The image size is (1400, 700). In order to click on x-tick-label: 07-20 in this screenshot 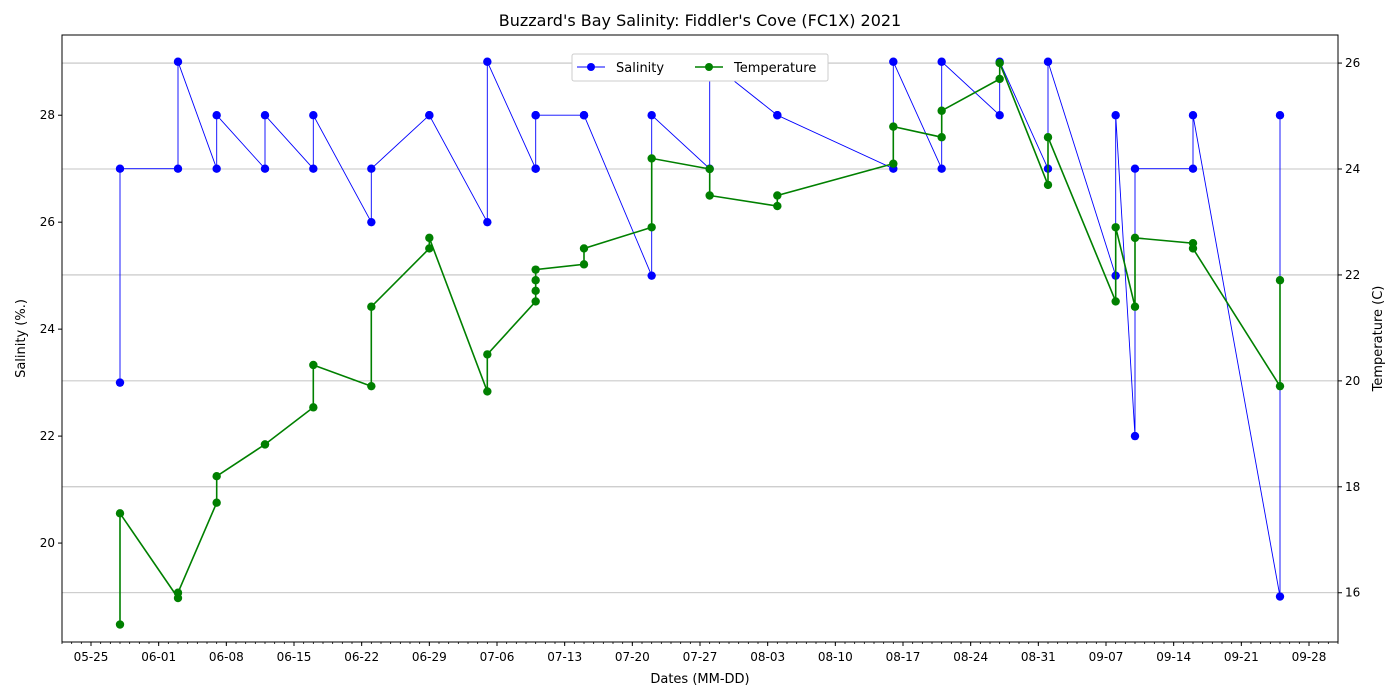, I will do `click(632, 657)`.